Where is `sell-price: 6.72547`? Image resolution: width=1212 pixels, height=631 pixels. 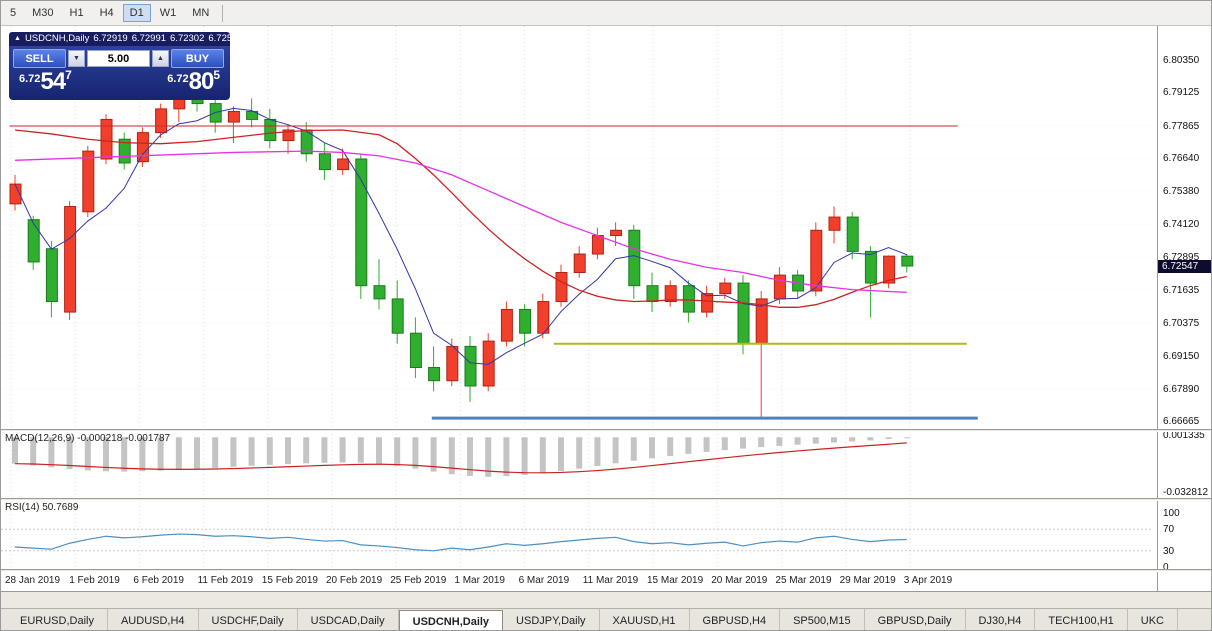
sell-price: 6.72547 is located at coordinates (45, 82).